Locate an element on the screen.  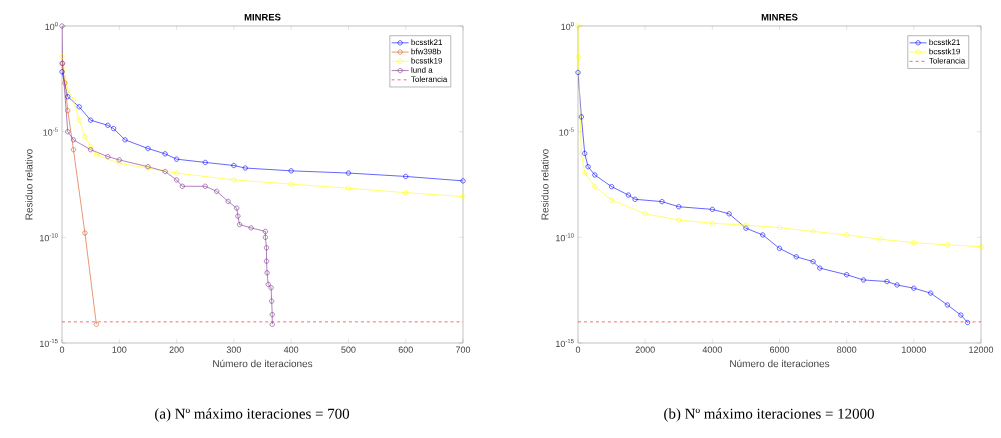
x-tick-label: 400 is located at coordinates (291, 349).